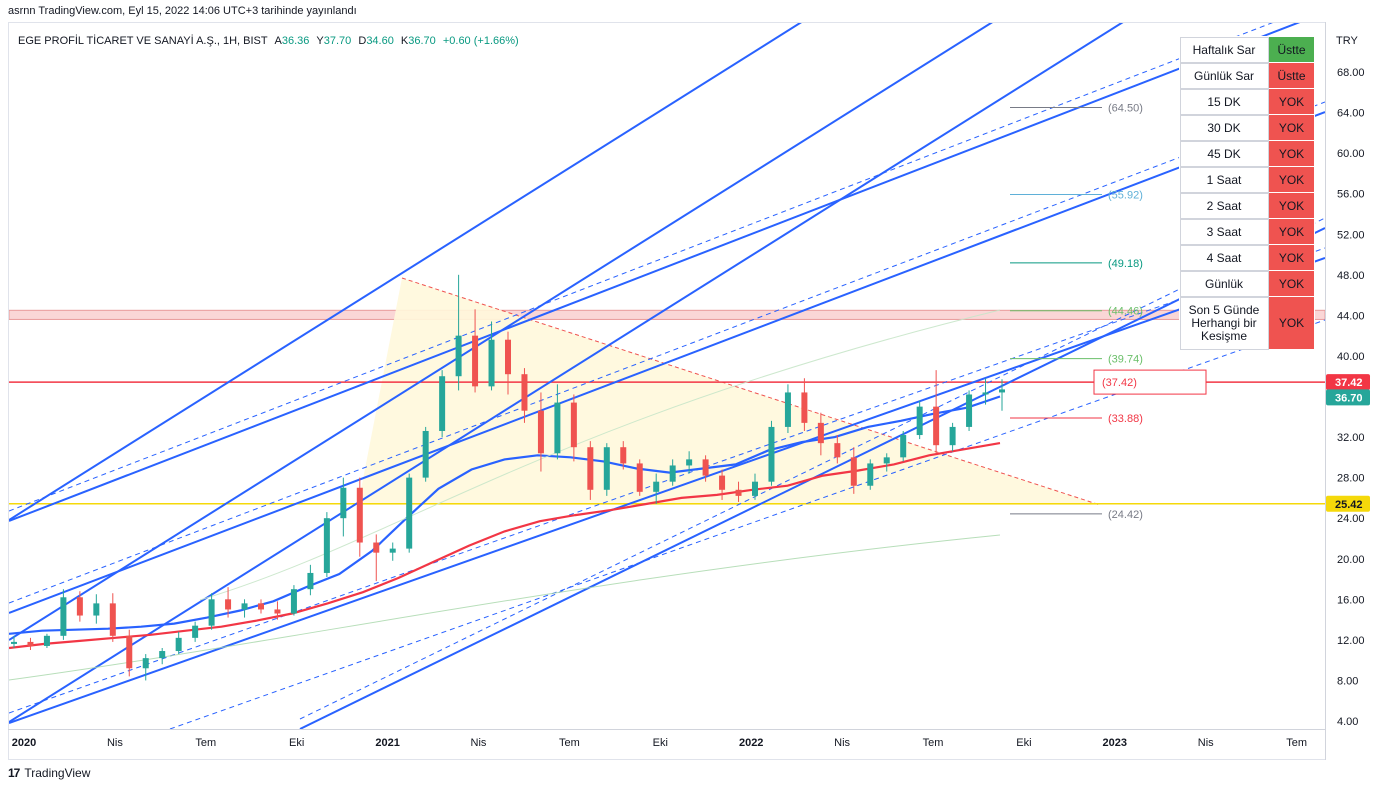 This screenshot has height=791, width=1386. Describe the element at coordinates (751, 743) in the screenshot. I see `x-tick-label: 2022` at that location.